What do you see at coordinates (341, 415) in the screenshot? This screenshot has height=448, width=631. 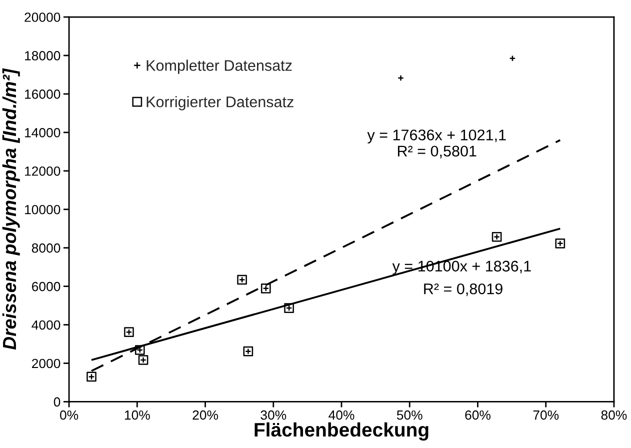 I see `x-tick-label: 40%` at bounding box center [341, 415].